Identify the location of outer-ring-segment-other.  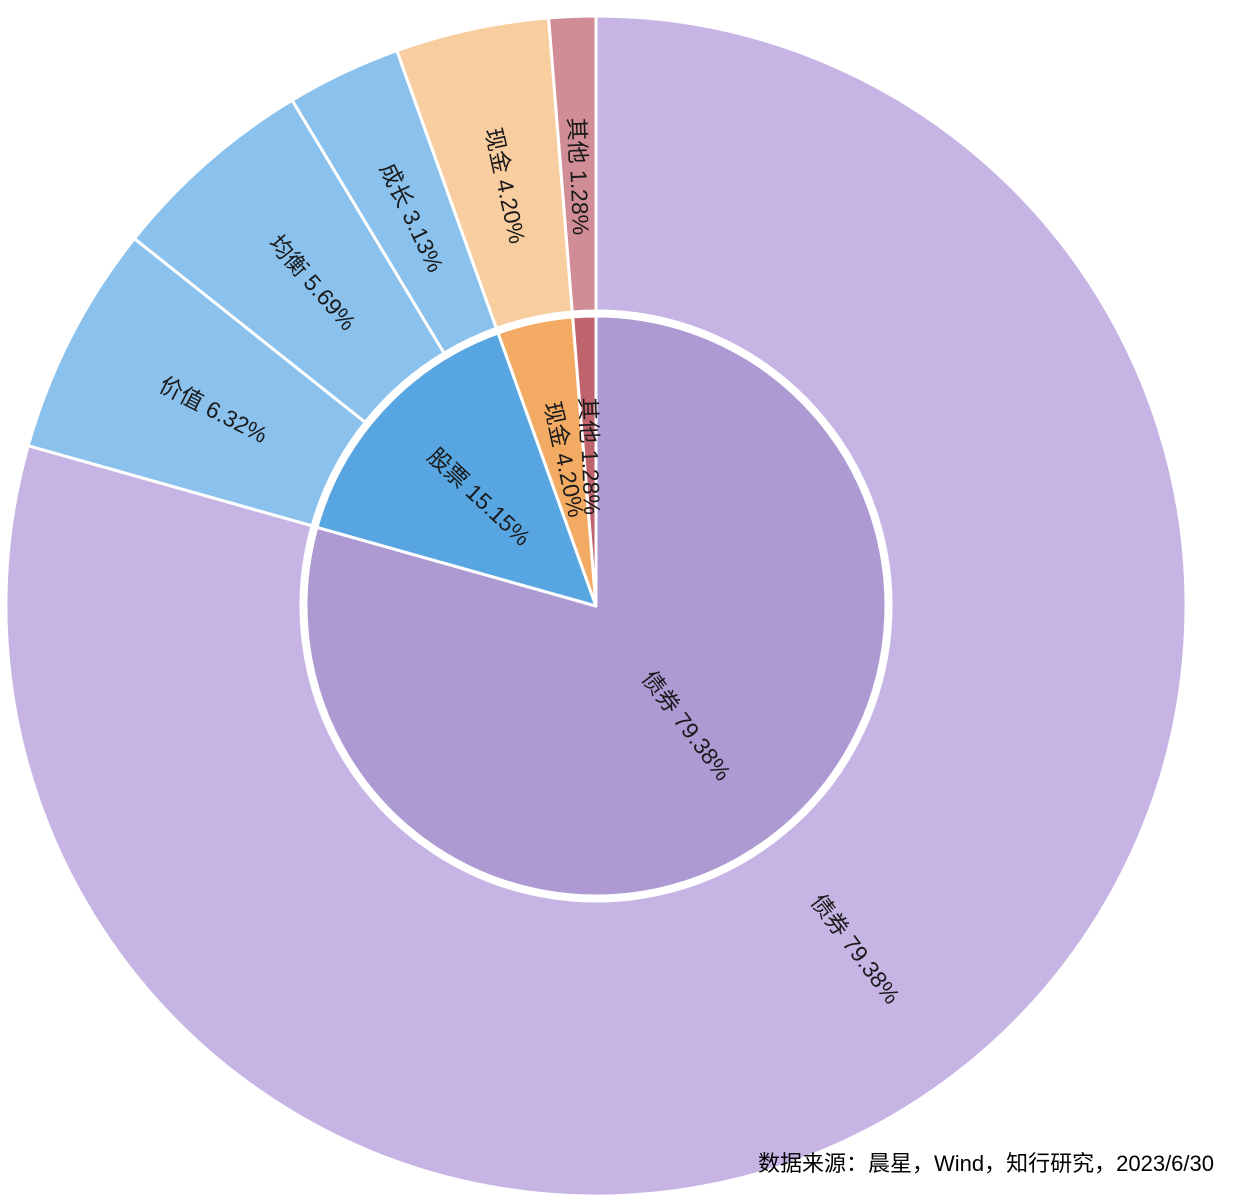
(572, 164).